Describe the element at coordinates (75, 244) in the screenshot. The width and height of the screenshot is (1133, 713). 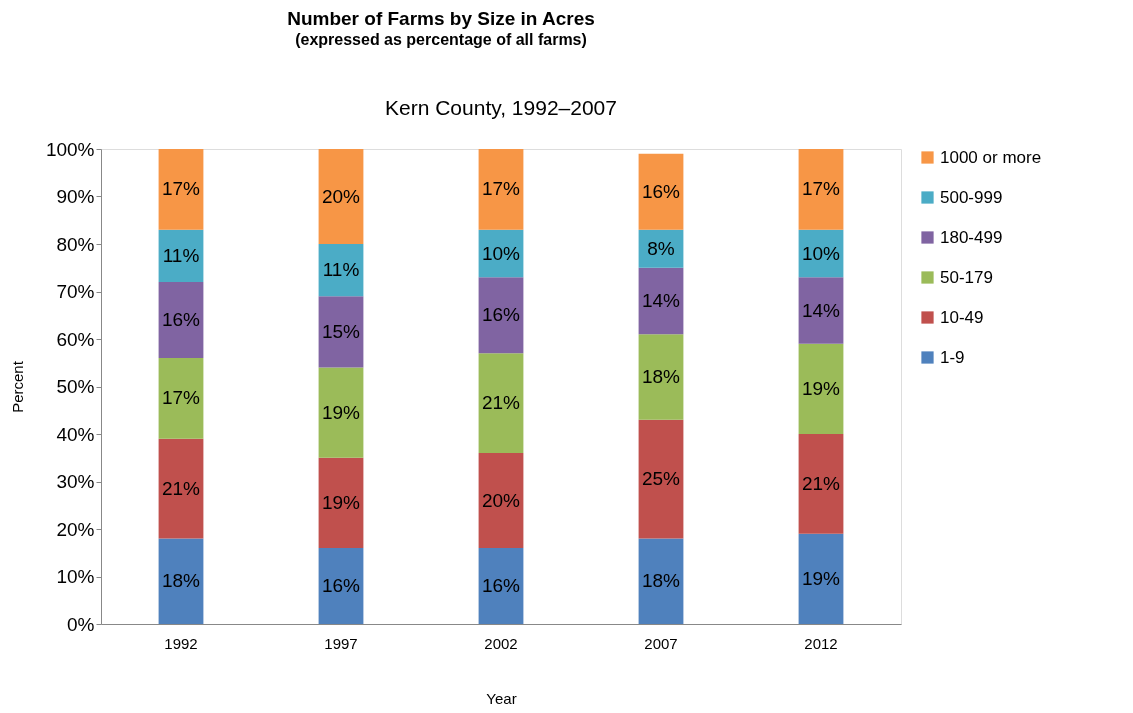
I see `y-tick-label: 80%` at that location.